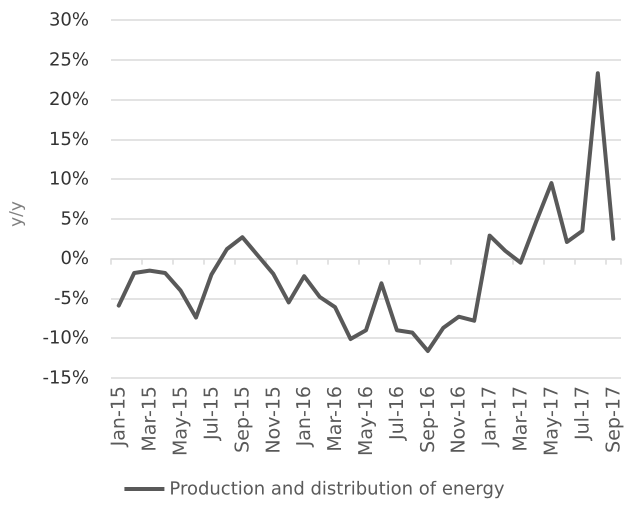 This screenshot has height=505, width=629. I want to click on x-tick-label: Jan-15, so click(119, 417).